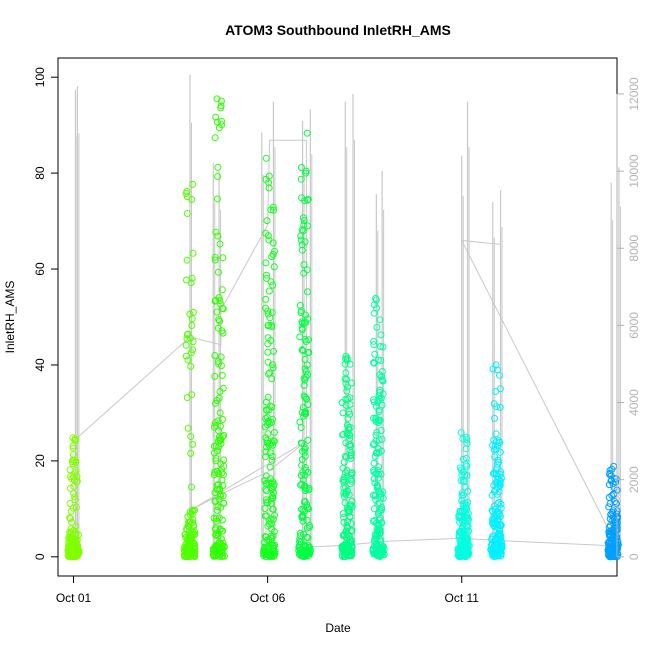 The height and width of the screenshot is (650, 650). I want to click on y-axis-left: 0 20 40 60 80 100, so click(46, 313).